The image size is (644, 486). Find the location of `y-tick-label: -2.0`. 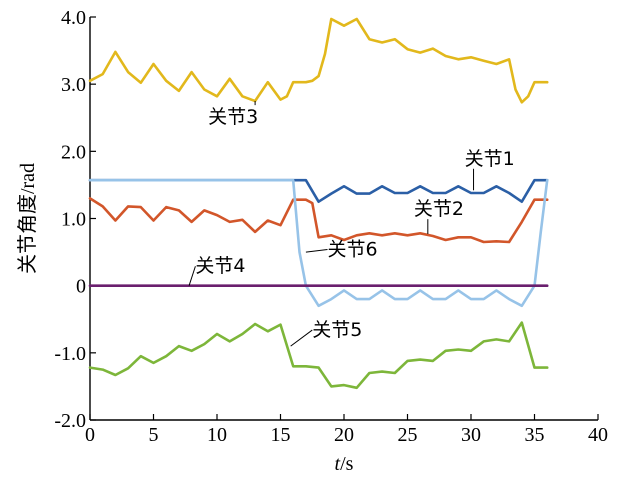

y-tick-label: -2.0 is located at coordinates (70, 421).